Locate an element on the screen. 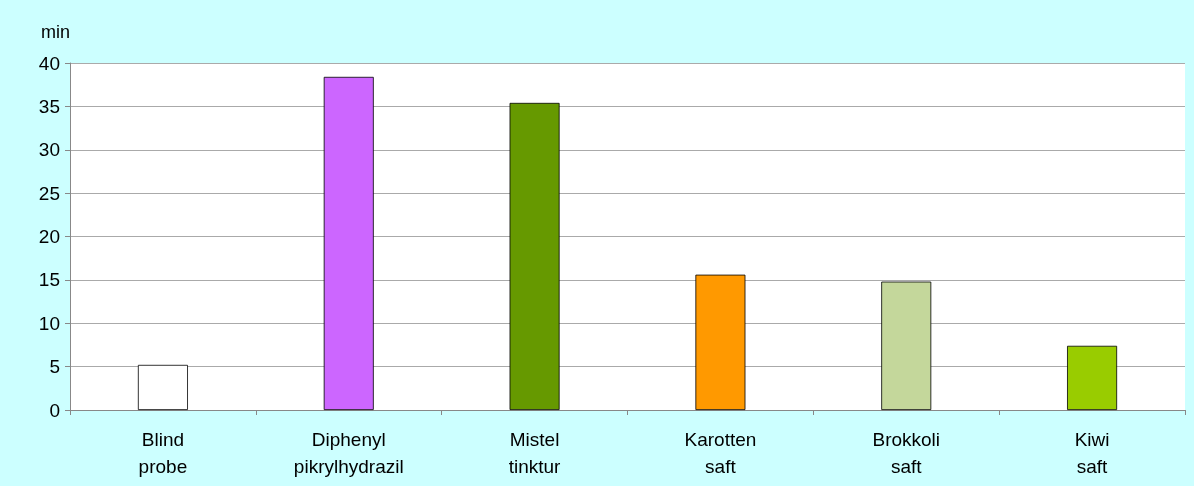  y-tick-label: 0 is located at coordinates (54, 410).